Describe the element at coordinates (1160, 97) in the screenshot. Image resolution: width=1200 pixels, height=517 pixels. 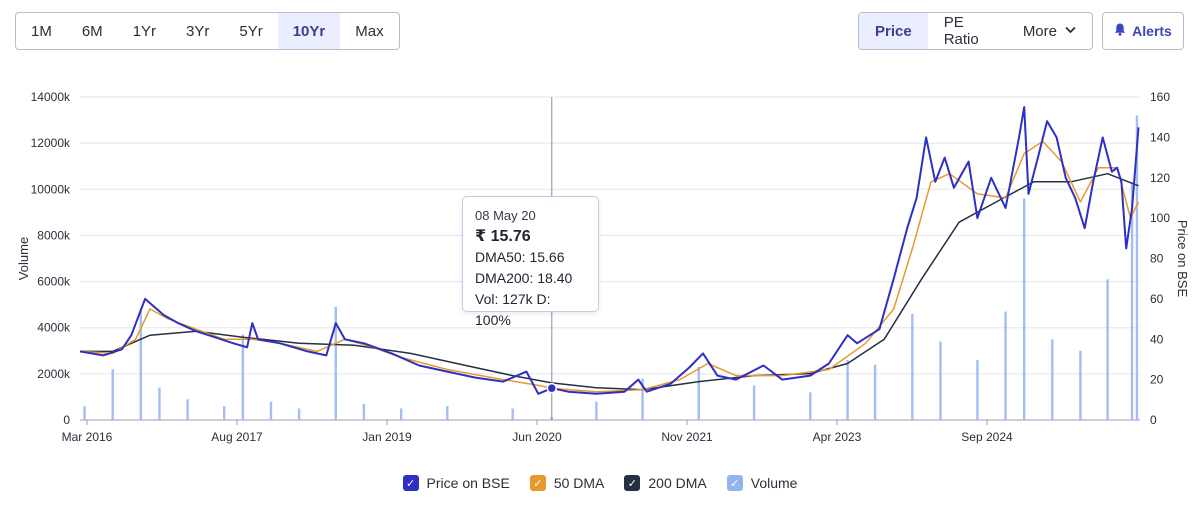
I see `y-right-tick-label: 160` at that location.